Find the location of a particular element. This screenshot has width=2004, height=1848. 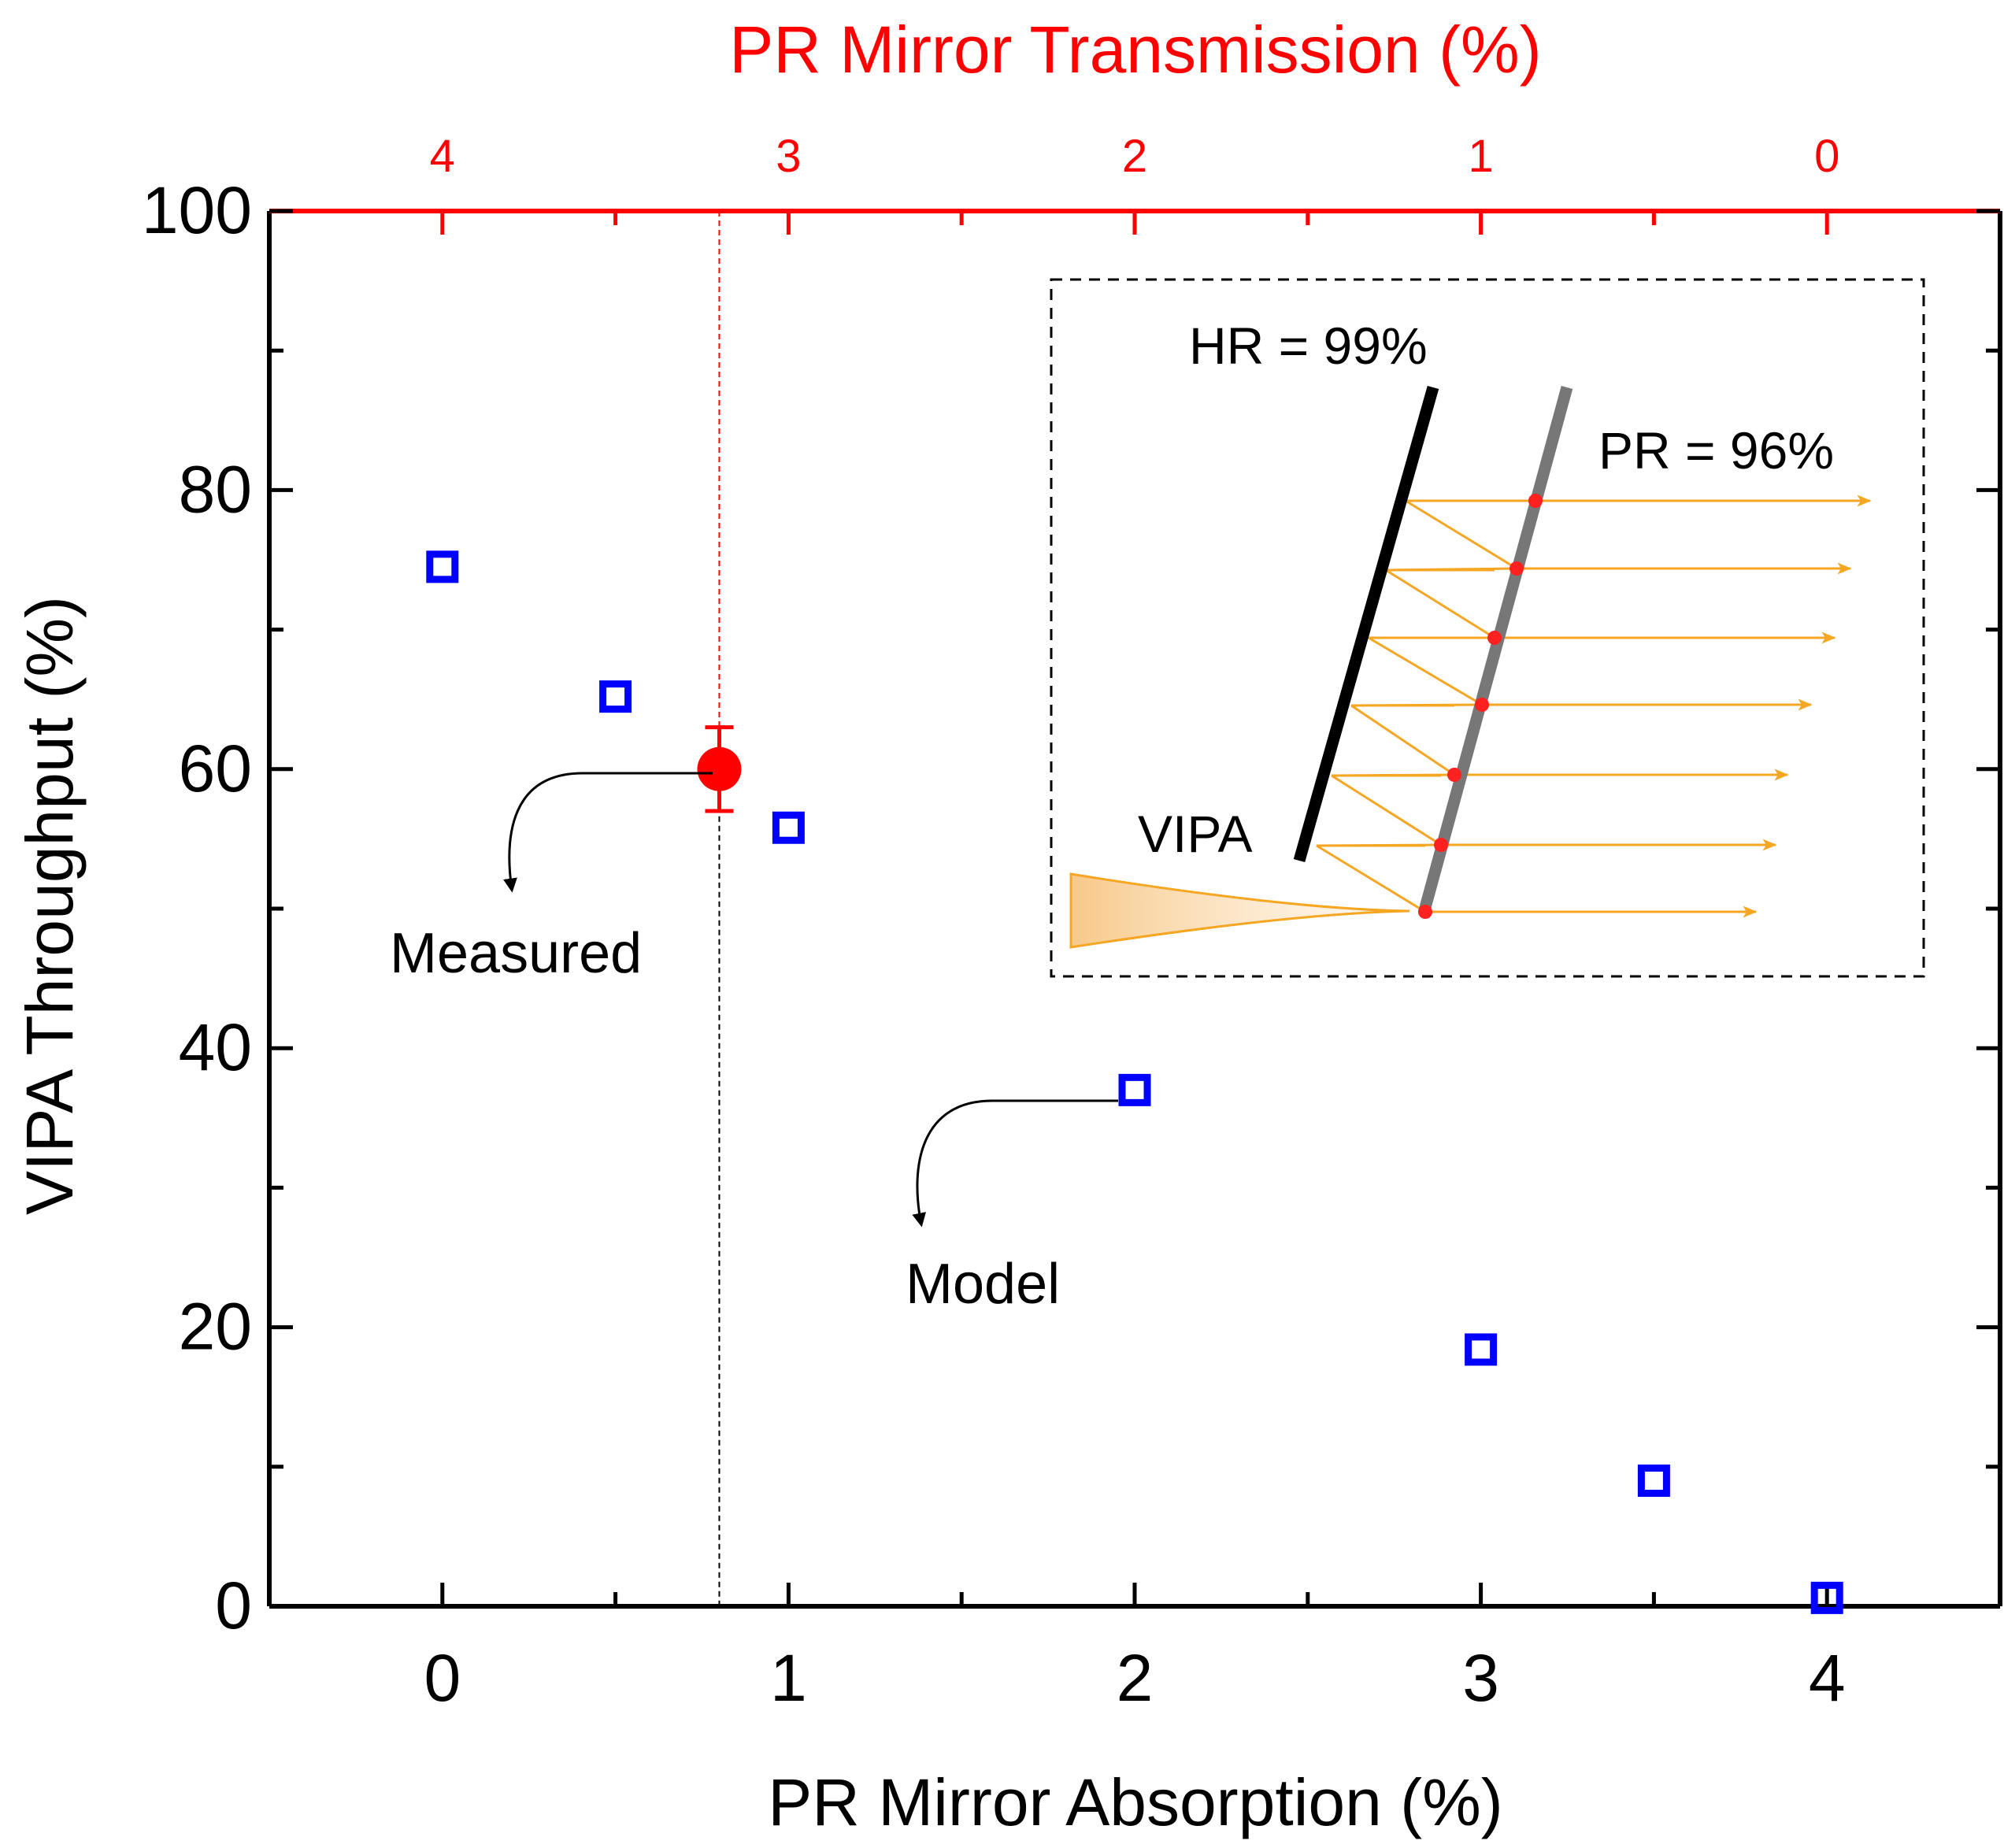

x-tick-label: 2 is located at coordinates (1135, 1678).